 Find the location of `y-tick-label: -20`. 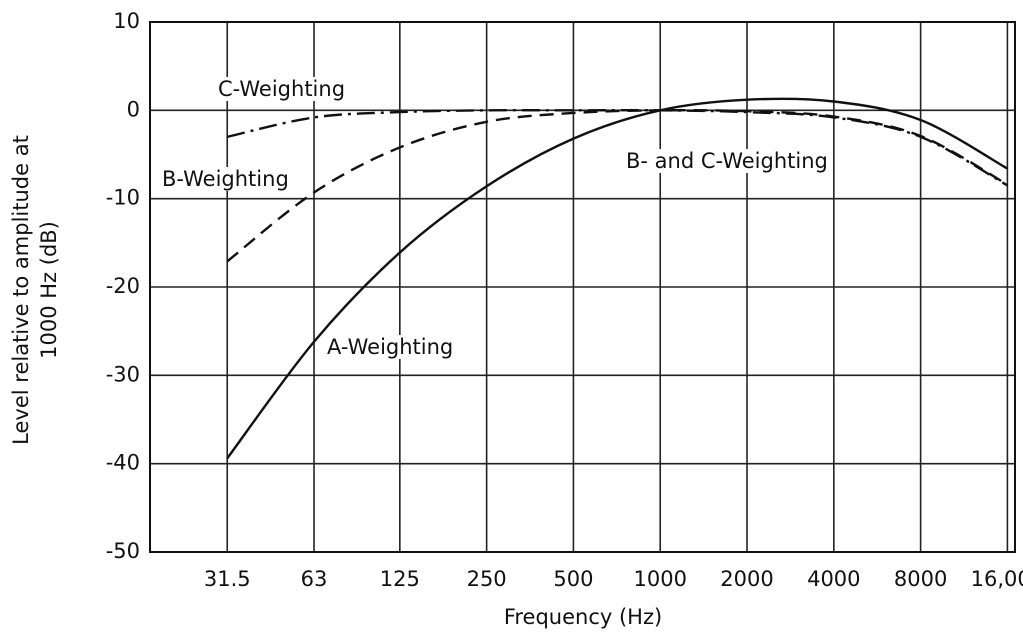

y-tick-label: -20 is located at coordinates (123, 286).